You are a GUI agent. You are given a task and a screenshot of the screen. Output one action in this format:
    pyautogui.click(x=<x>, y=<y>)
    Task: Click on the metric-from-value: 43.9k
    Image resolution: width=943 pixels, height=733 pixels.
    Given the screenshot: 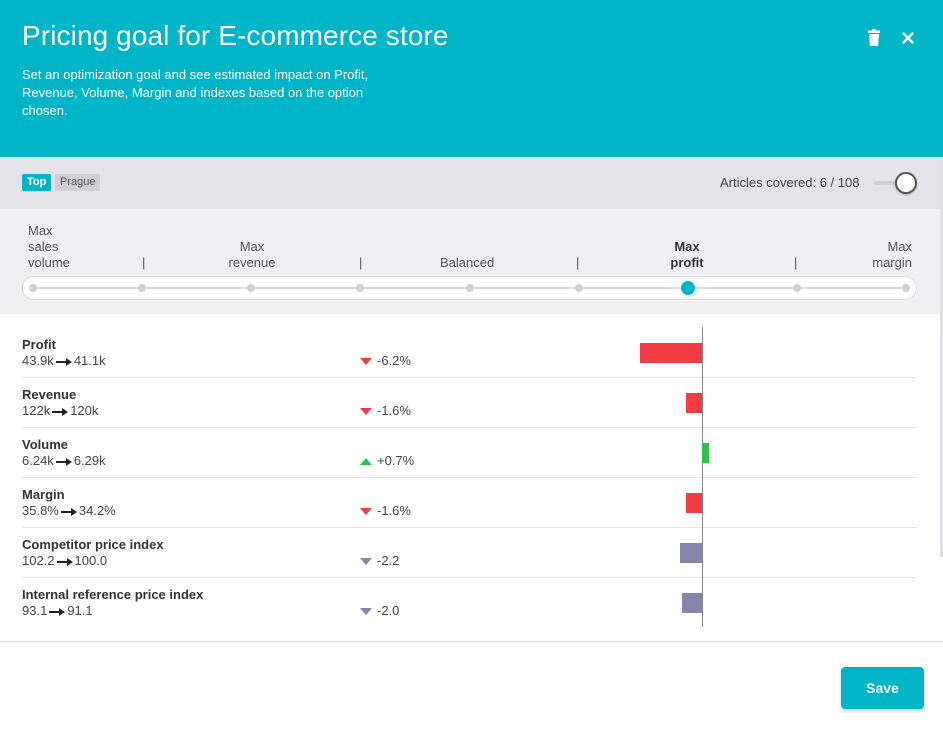 What is the action you would take?
    pyautogui.click(x=38, y=360)
    